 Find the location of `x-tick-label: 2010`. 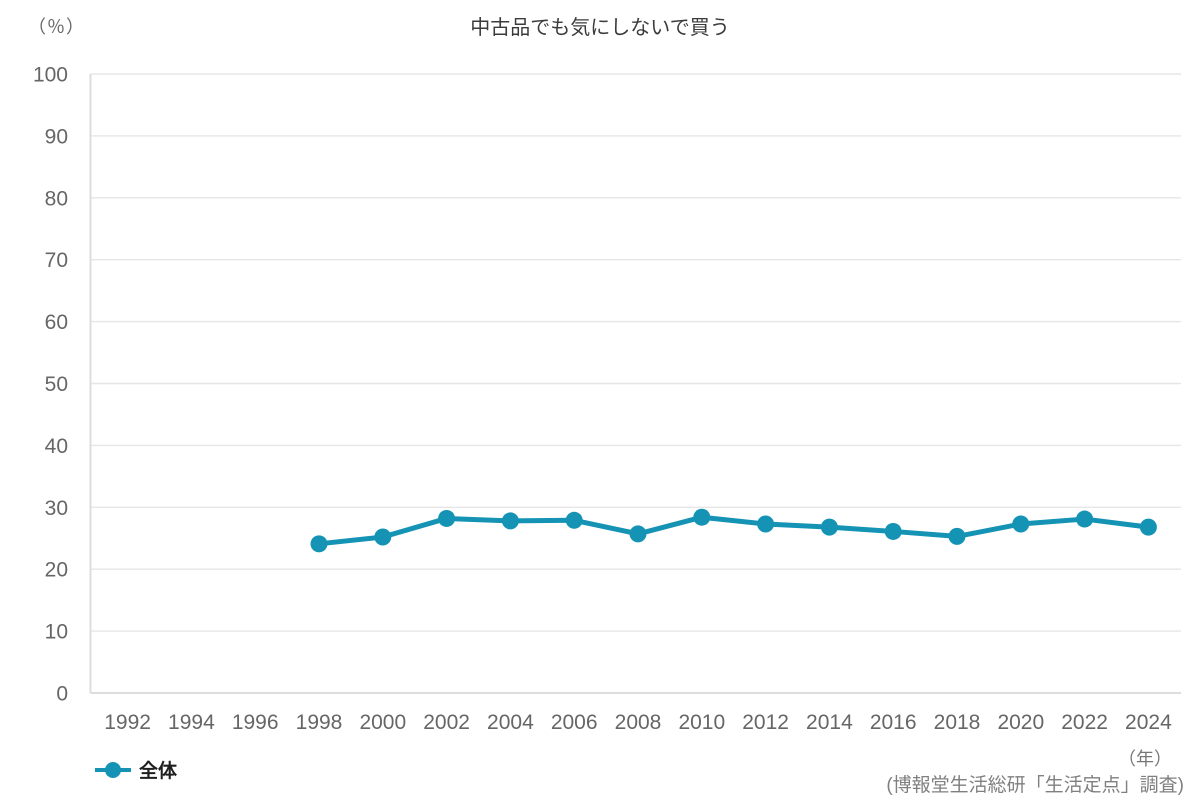

x-tick-label: 2010 is located at coordinates (701, 722).